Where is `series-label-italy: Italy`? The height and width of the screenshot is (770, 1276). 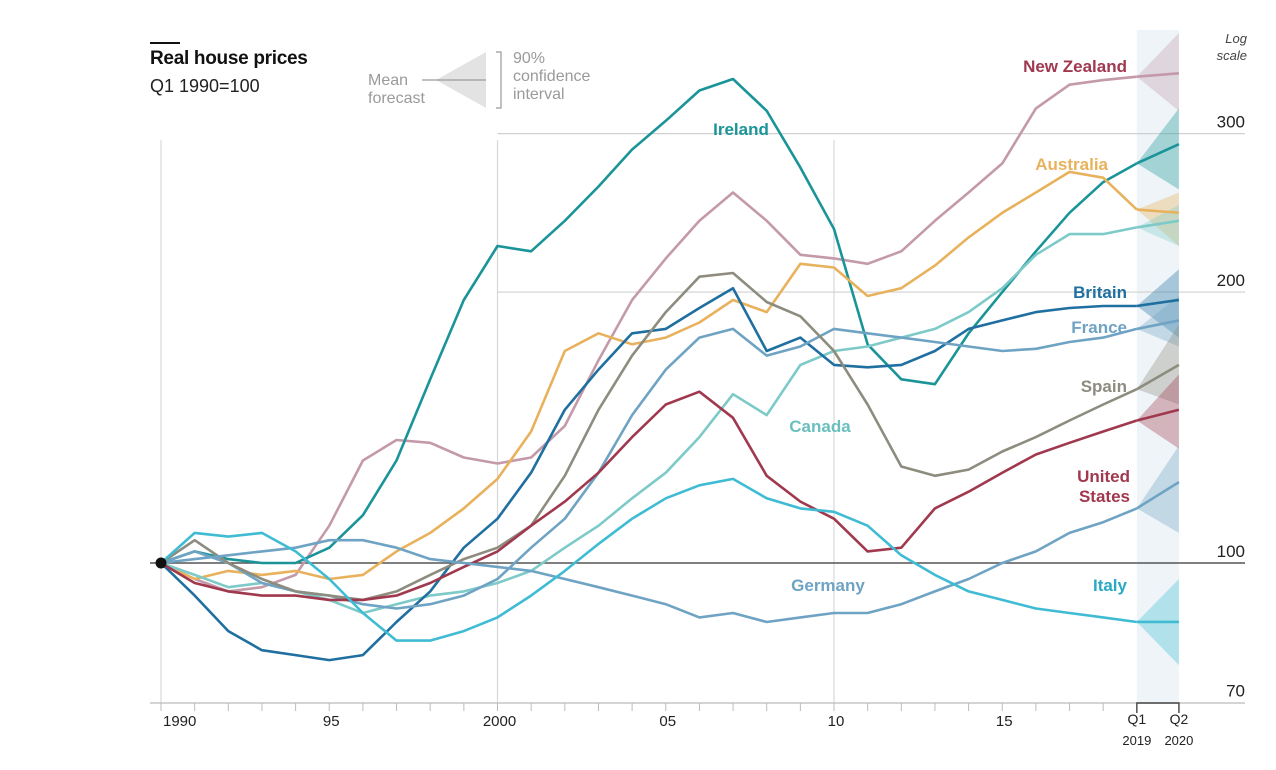
series-label-italy: Italy is located at coordinates (1110, 585).